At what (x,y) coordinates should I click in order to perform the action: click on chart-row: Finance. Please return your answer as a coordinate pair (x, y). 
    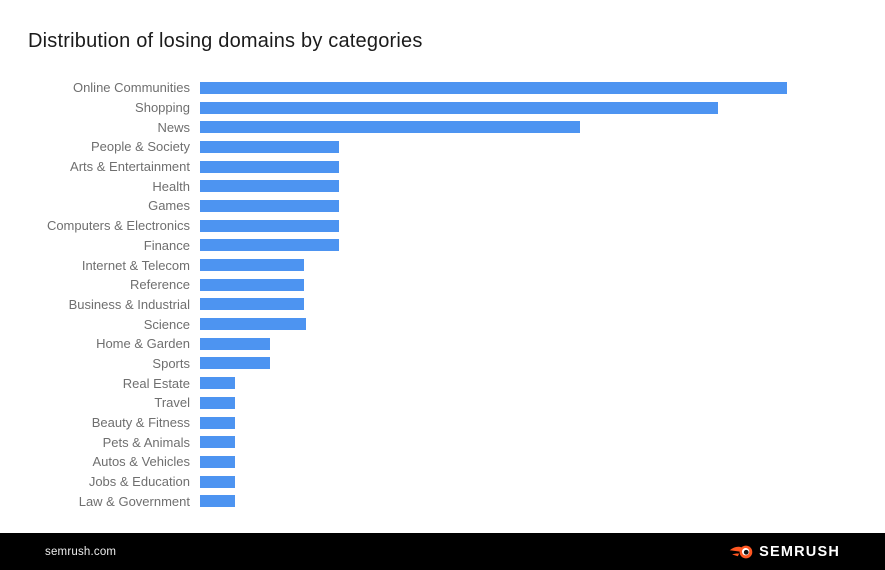
    Looking at the image, I should click on (442, 246).